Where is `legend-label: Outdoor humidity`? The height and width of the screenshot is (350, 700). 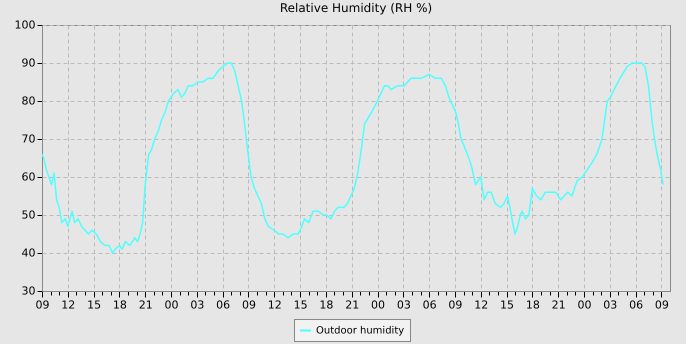
legend-label: Outdoor humidity is located at coordinates (360, 331).